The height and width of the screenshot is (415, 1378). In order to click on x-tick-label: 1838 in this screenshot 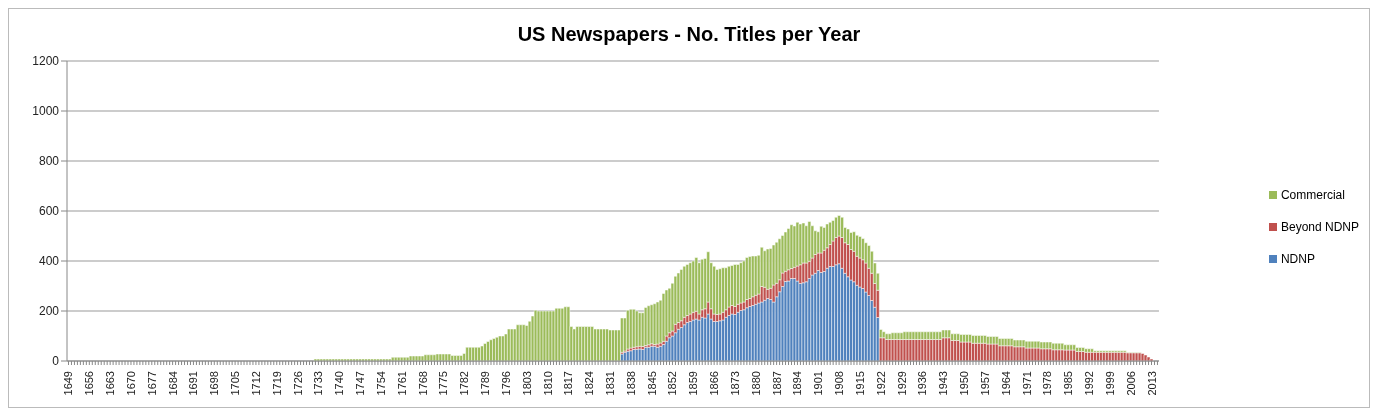, I will do `click(630, 383)`.